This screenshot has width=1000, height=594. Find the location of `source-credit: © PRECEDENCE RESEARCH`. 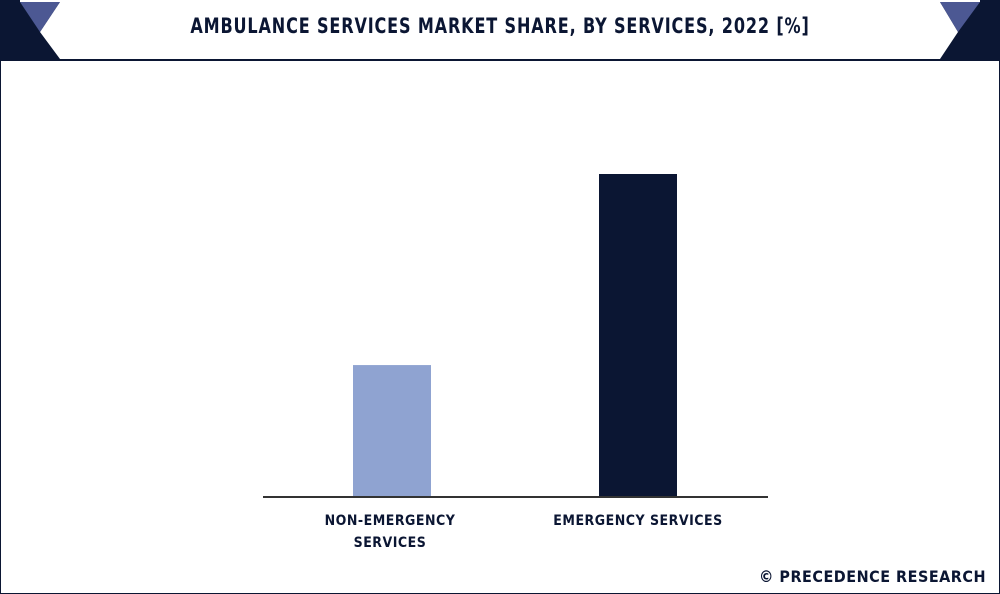

source-credit: © PRECEDENCE RESEARCH is located at coordinates (872, 576).